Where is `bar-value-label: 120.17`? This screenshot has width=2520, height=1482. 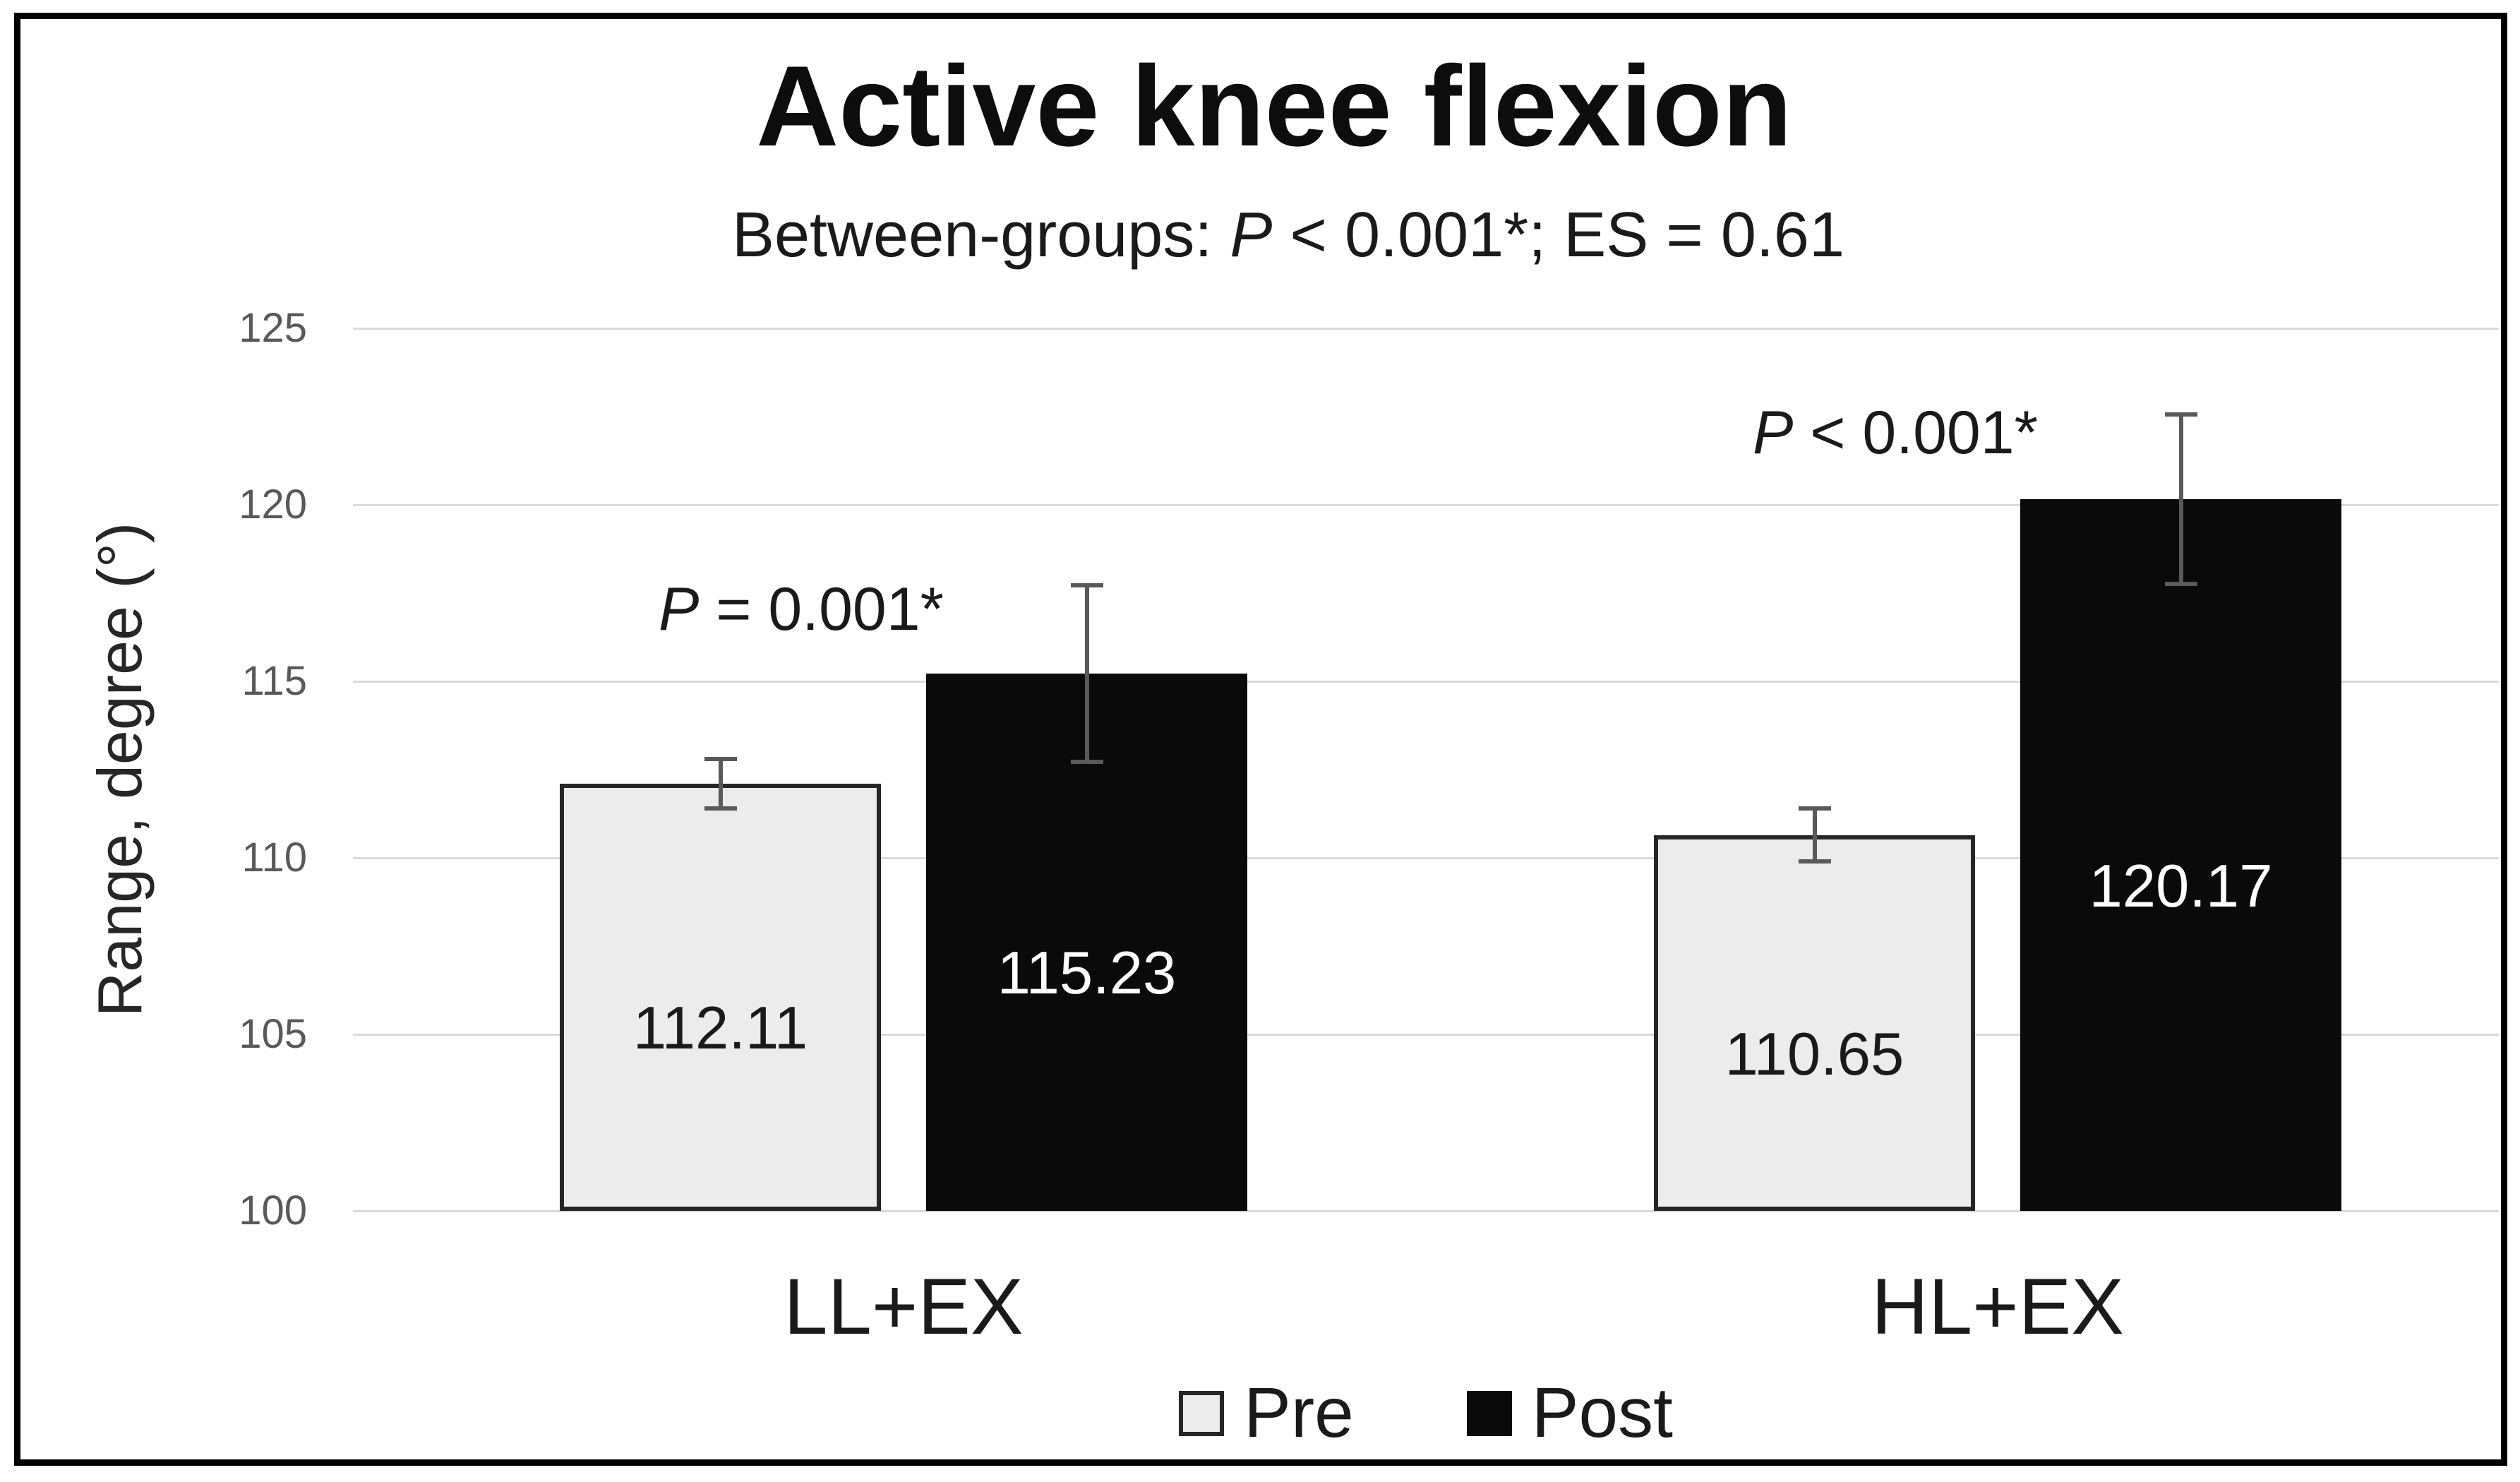 bar-value-label: 120.17 is located at coordinates (2181, 886).